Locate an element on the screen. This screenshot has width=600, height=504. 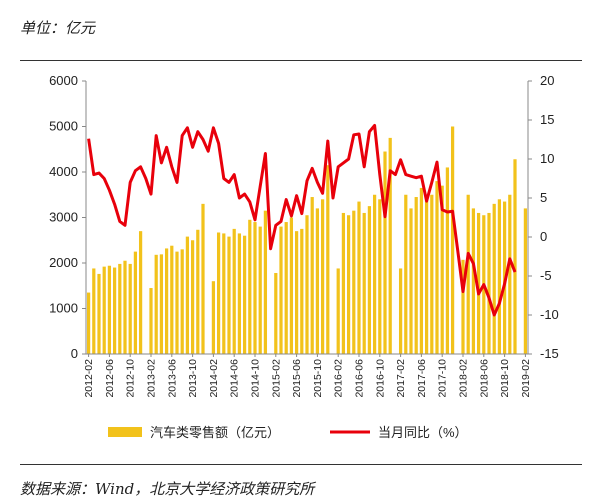
y-right-tick-label: 5 is located at coordinates (543, 197).